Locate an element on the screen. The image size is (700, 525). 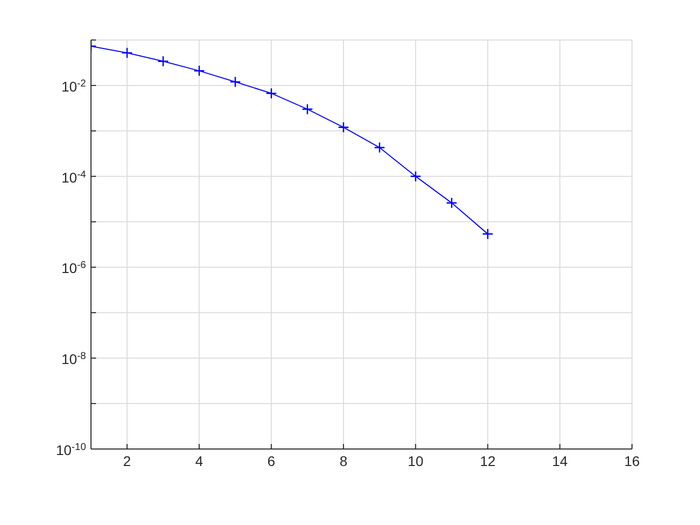
x-tick-label: 14 is located at coordinates (560, 461).